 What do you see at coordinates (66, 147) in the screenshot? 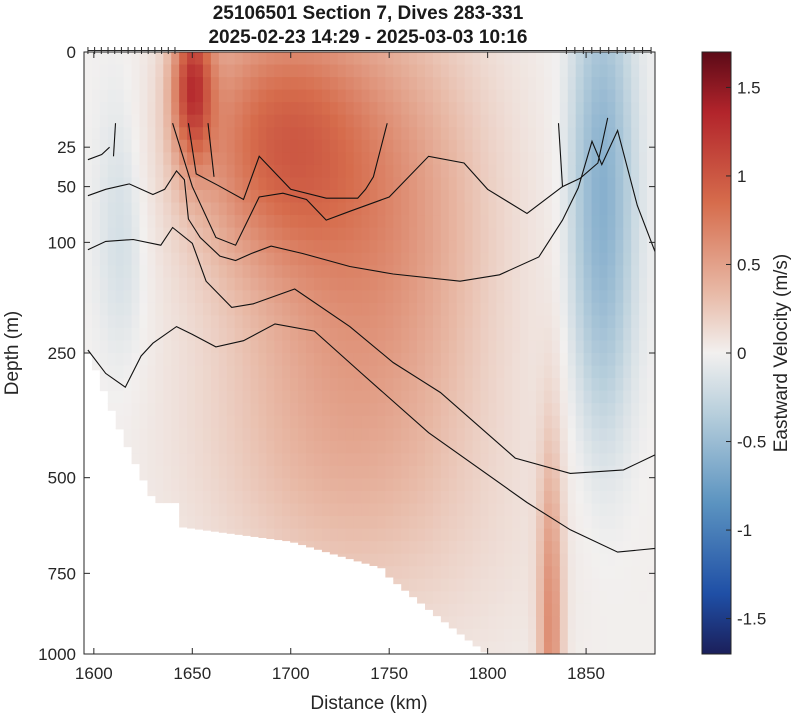
I see `y-tick-label: 25` at bounding box center [66, 147].